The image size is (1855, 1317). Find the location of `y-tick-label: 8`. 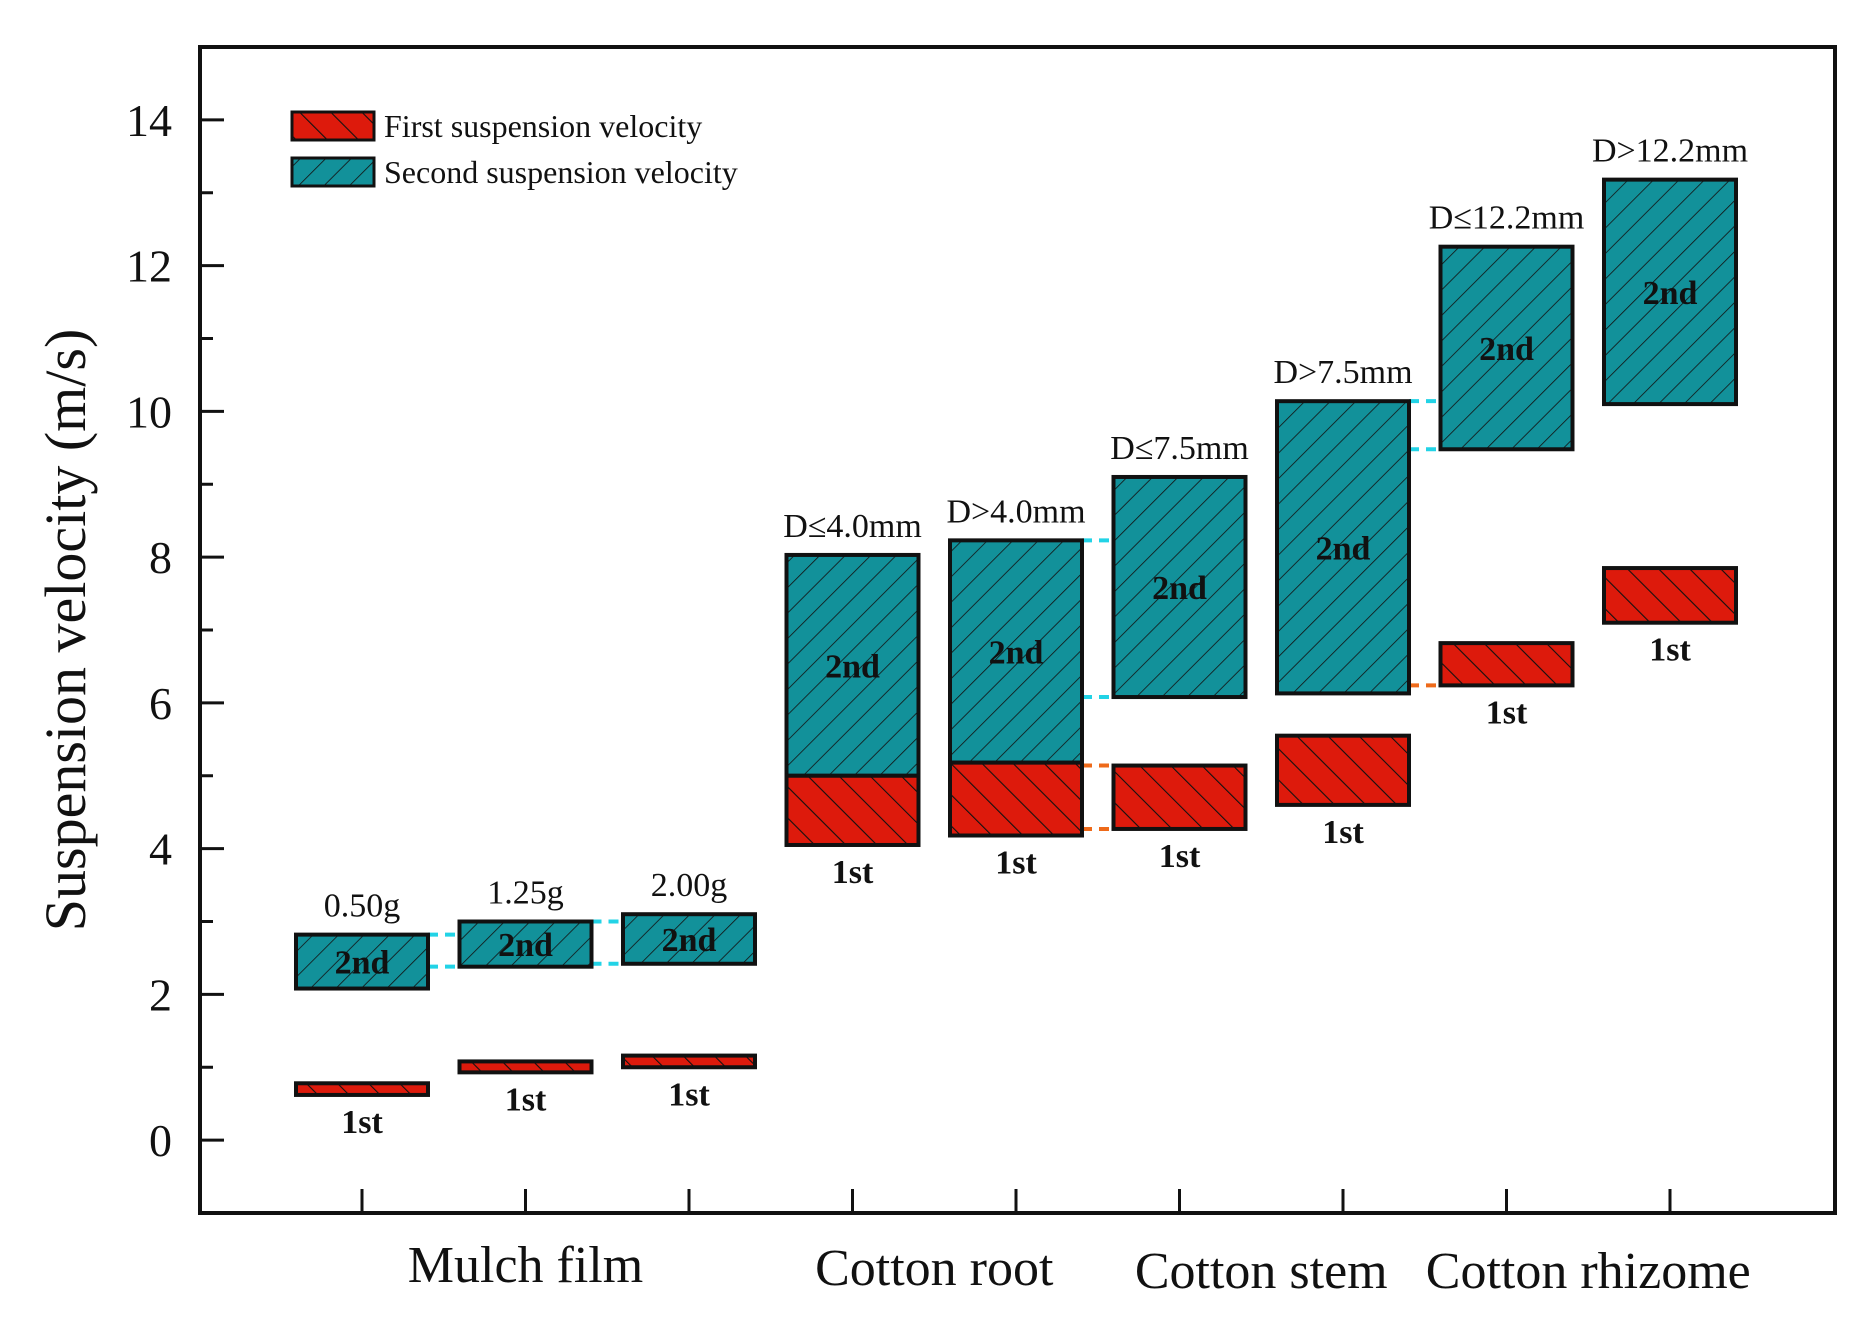

y-tick-label: 8 is located at coordinates (160, 557).